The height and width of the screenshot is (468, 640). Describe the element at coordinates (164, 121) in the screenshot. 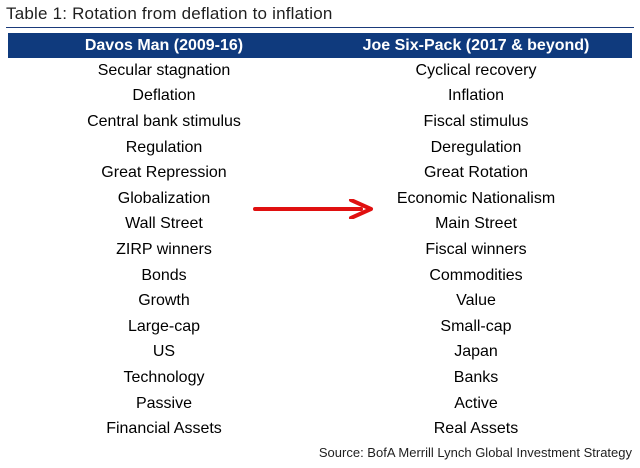

I see `row-left-cell: Central bank stimulus` at that location.